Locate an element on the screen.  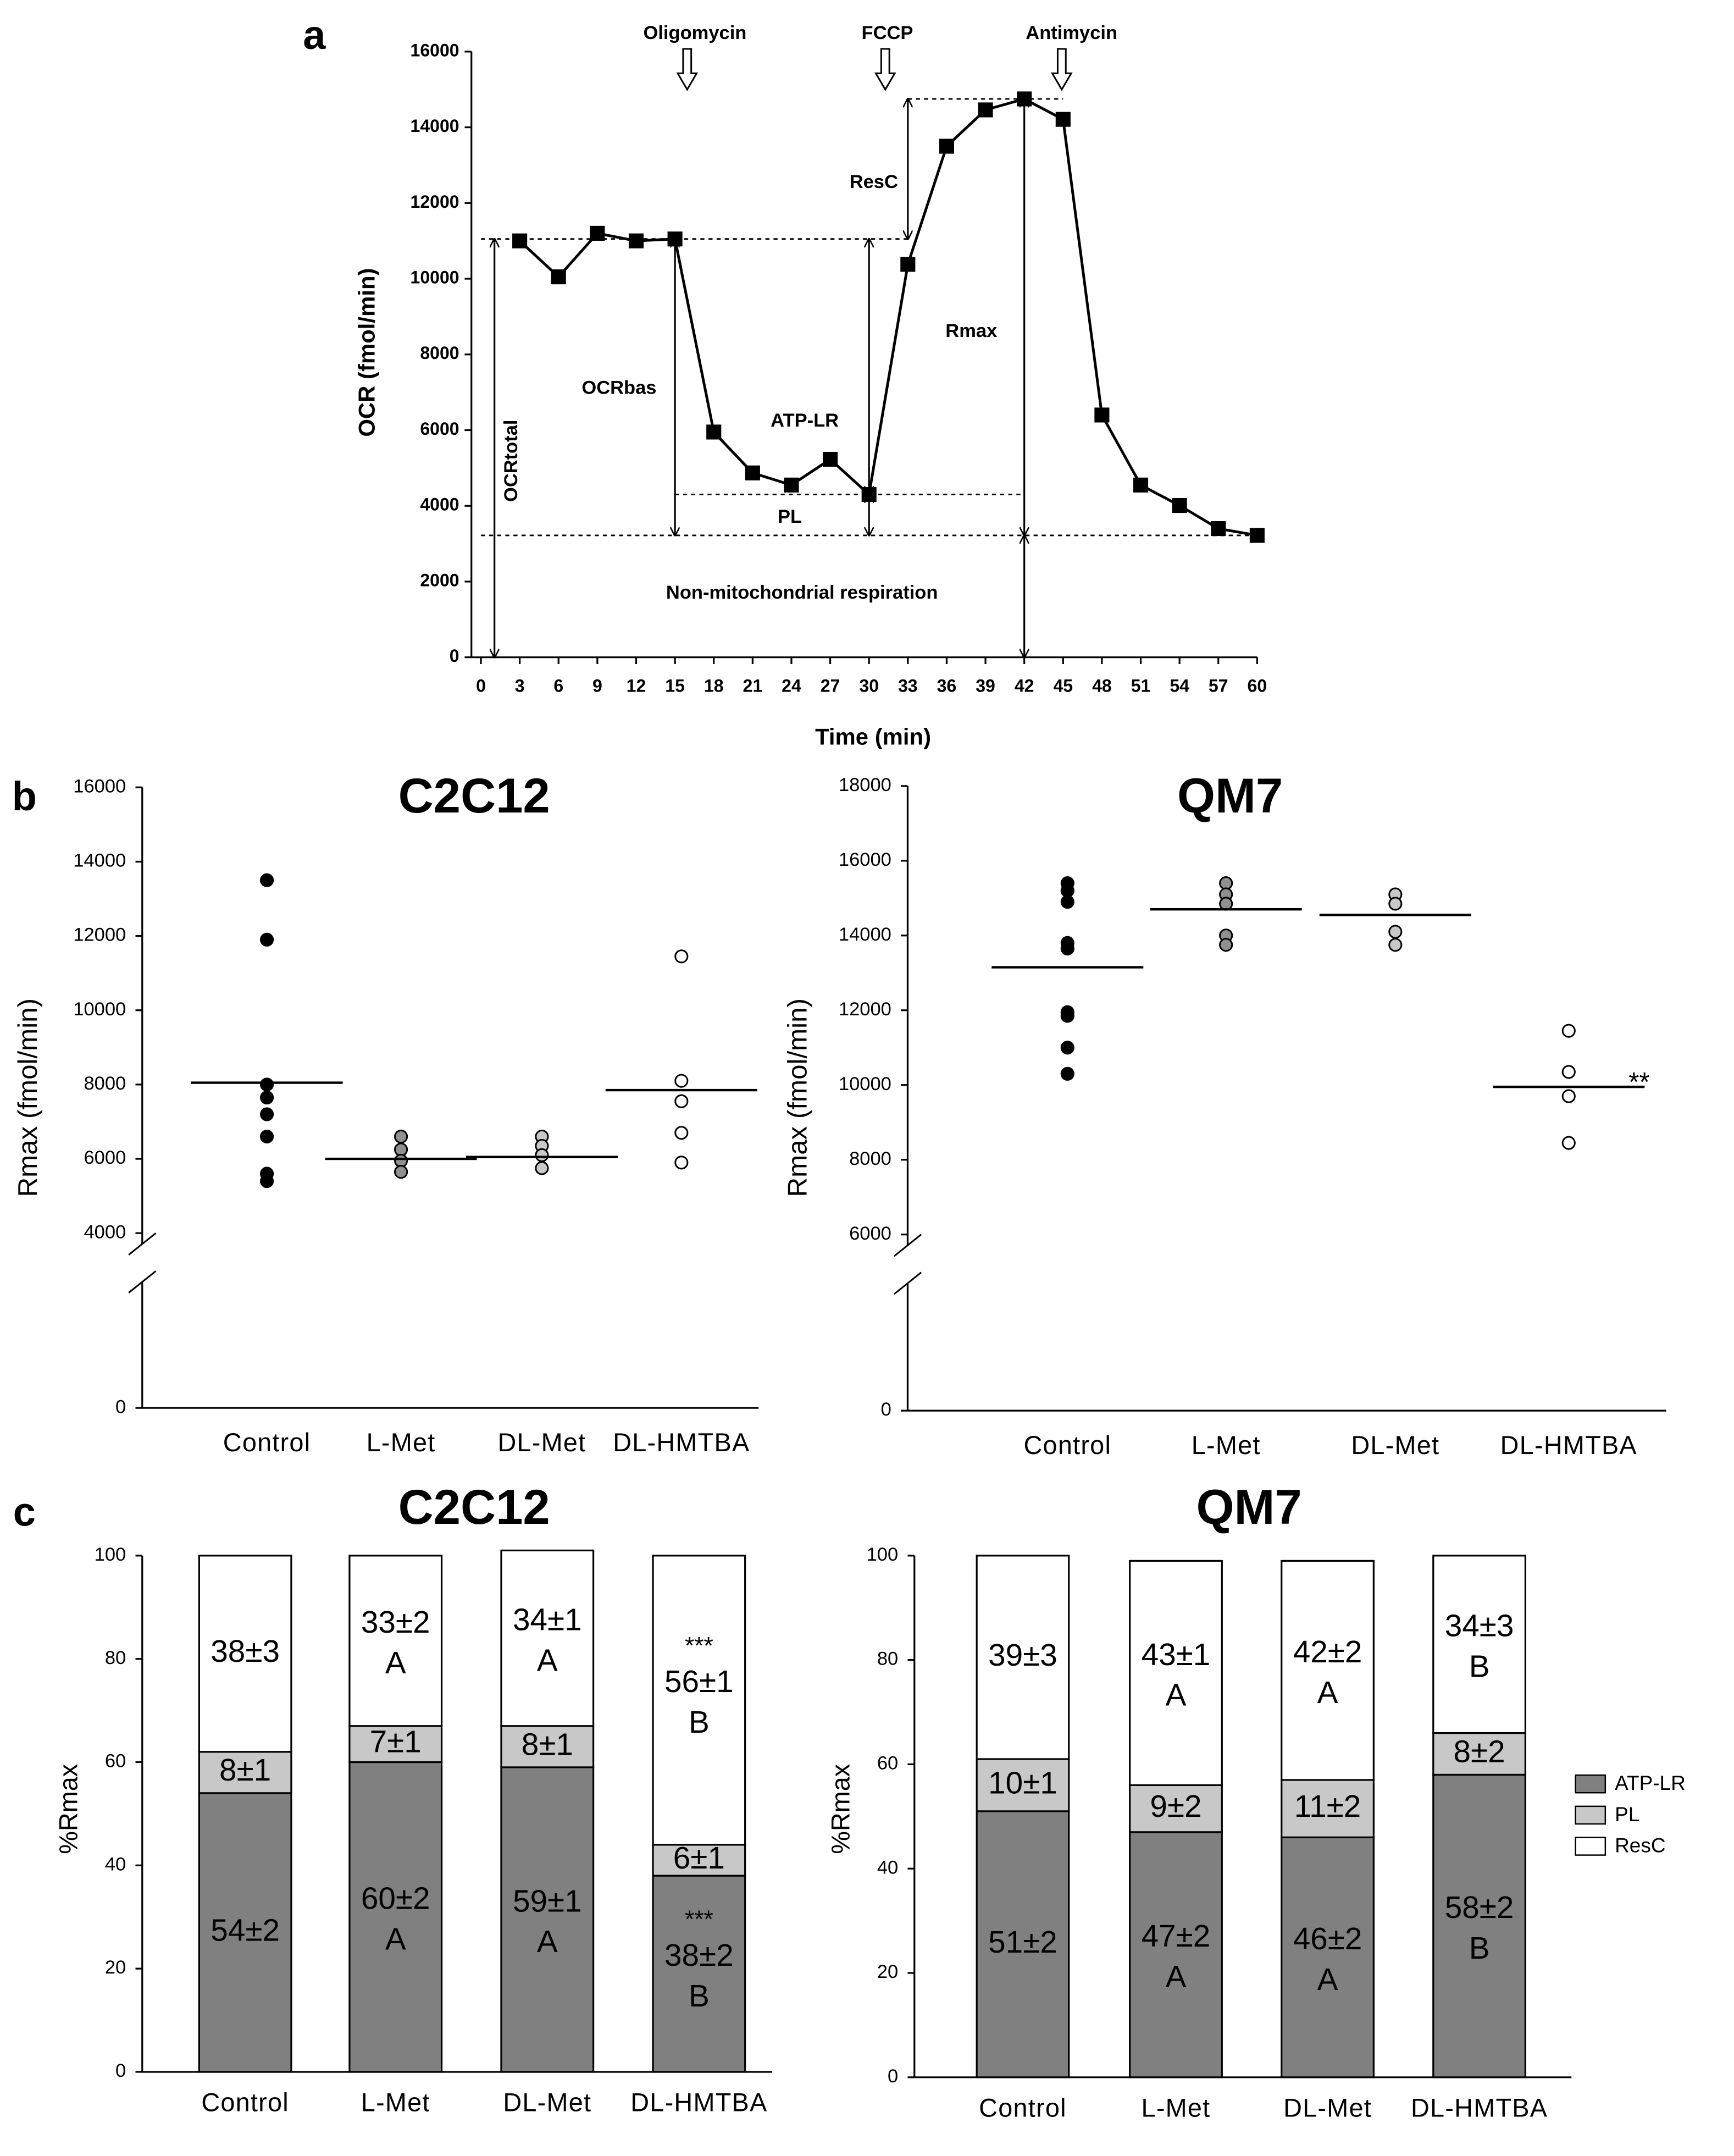
y-tick-label: 16000 is located at coordinates (99, 786).